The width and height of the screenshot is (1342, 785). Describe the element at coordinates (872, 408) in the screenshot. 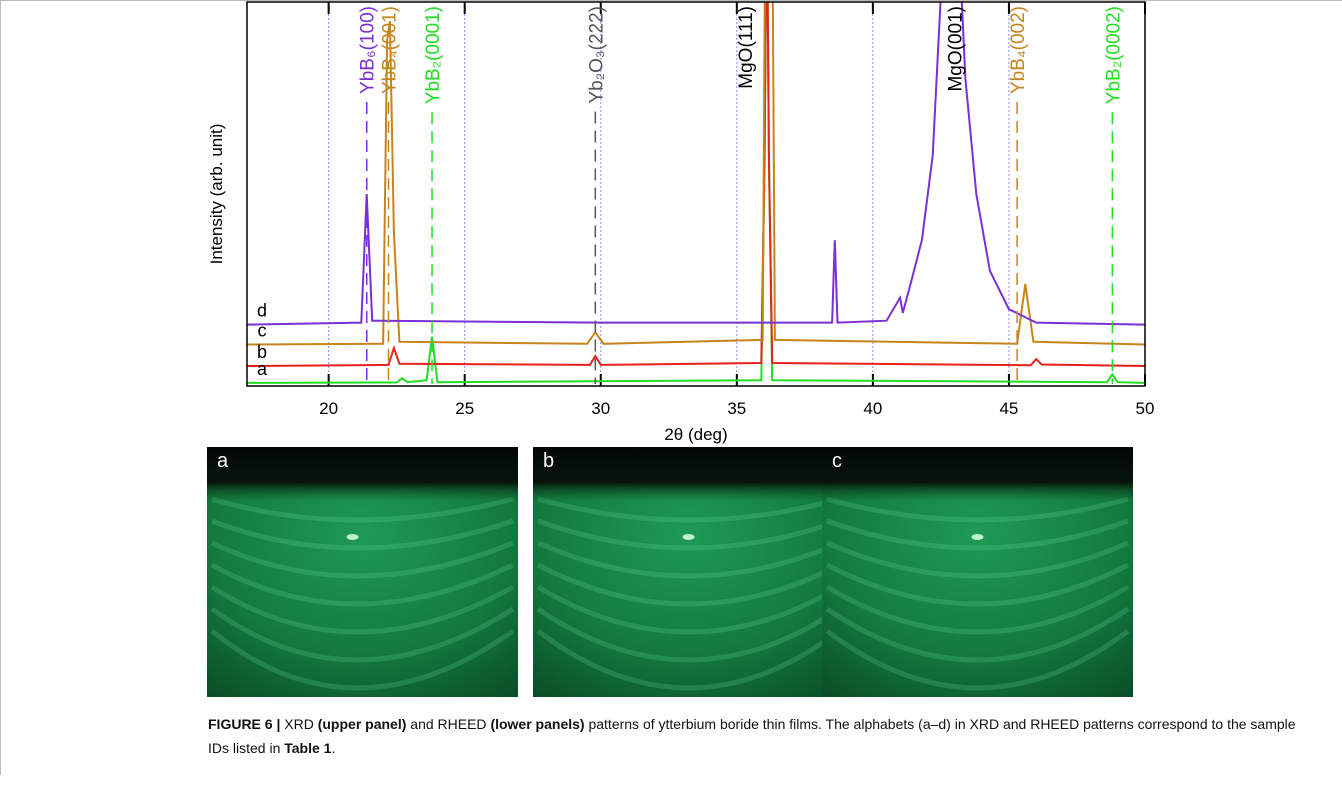

I see `x-tick-label: 40` at that location.